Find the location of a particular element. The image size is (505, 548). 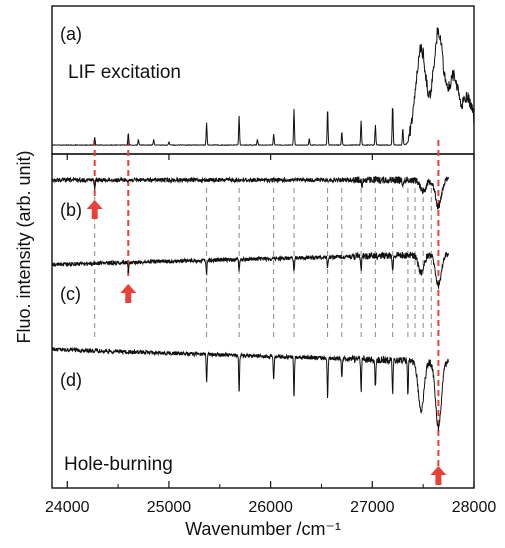

x-tick-label: 27000 is located at coordinates (372, 507).